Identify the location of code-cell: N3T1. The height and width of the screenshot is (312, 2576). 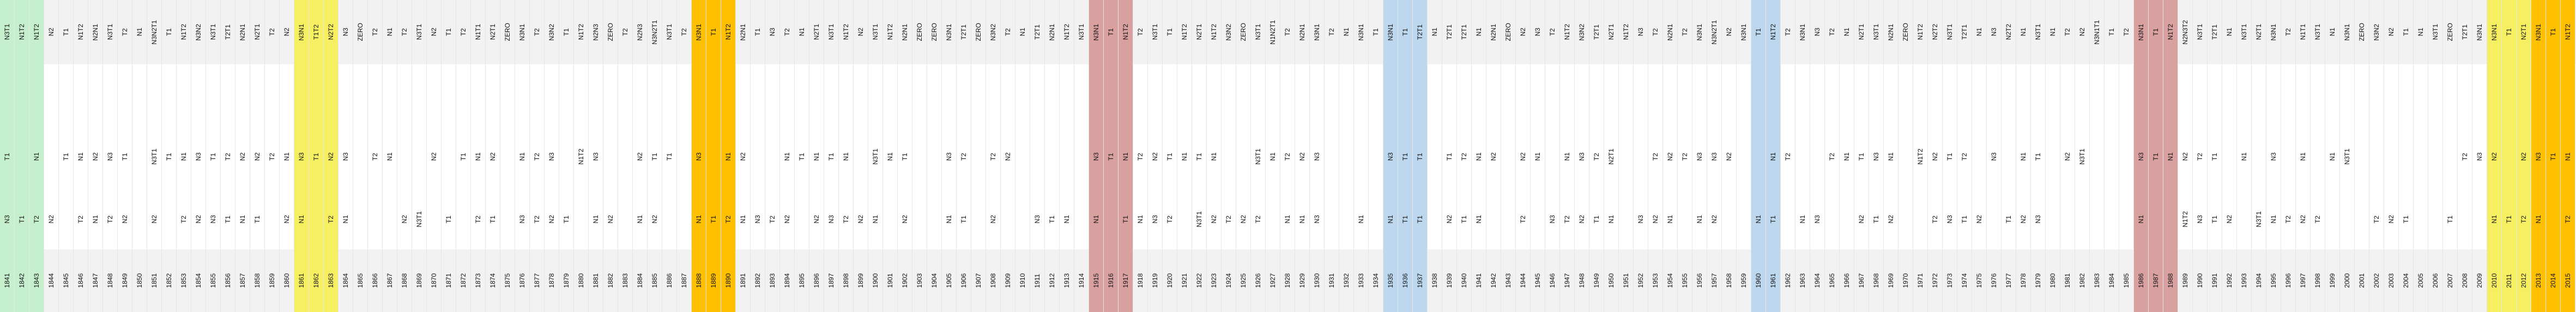
(1258, 156).